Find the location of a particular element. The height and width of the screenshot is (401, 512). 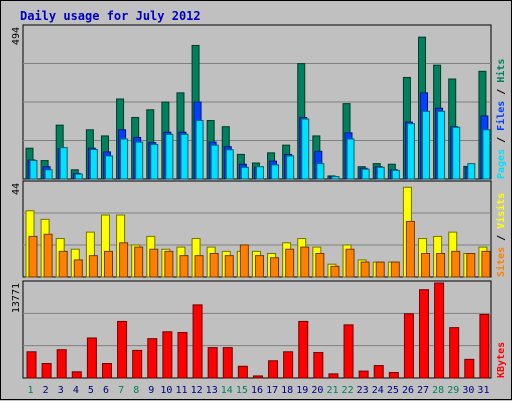

day-label-30: 30 is located at coordinates (468, 390).